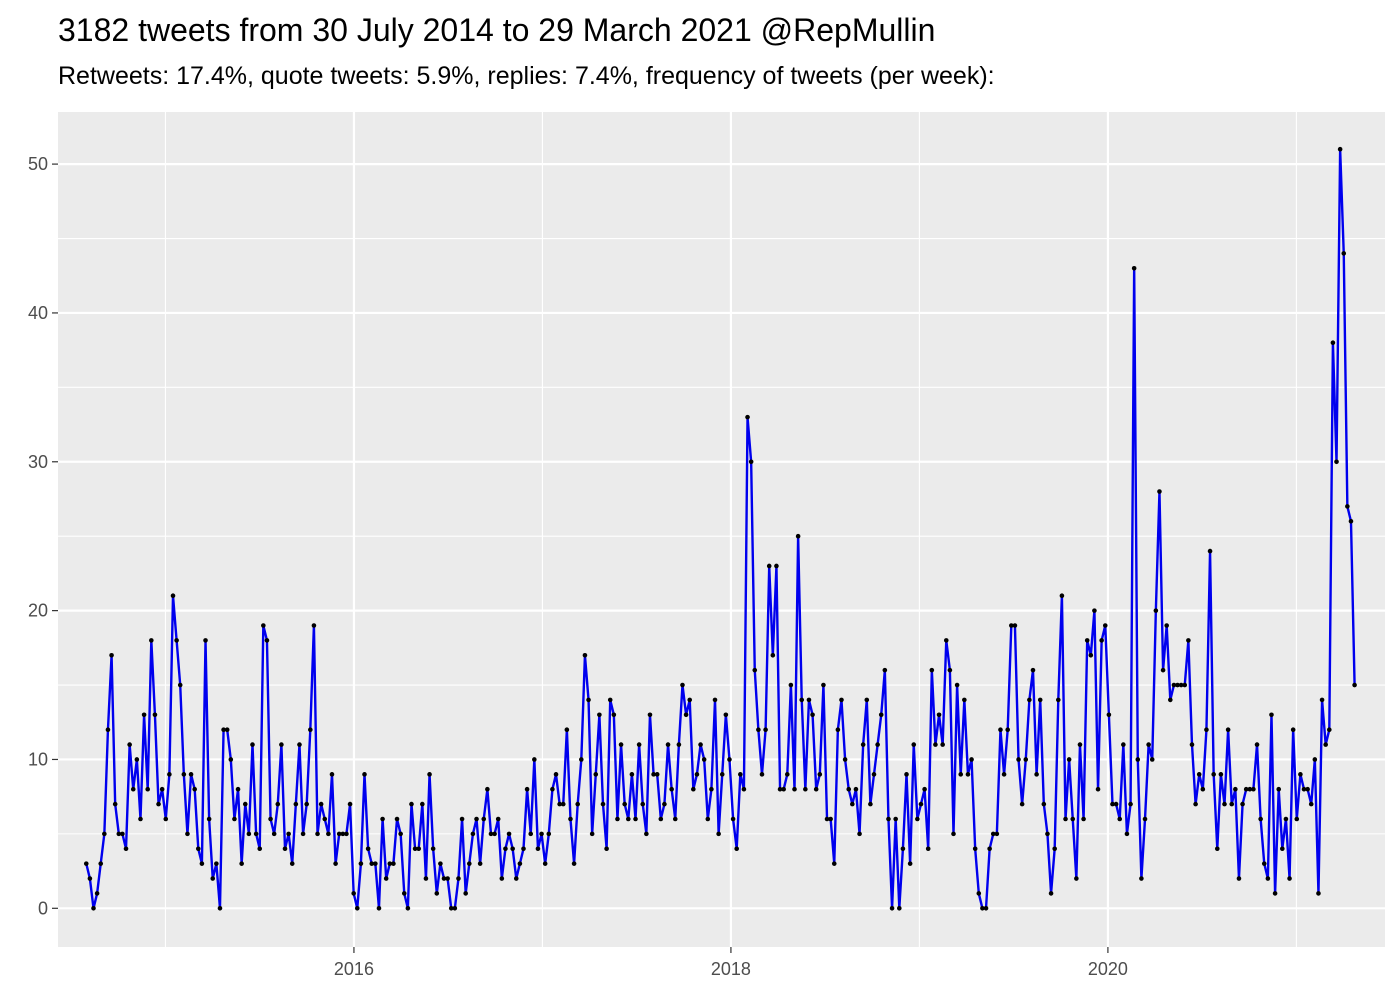 This screenshot has width=1400, height=1000. What do you see at coordinates (38, 313) in the screenshot?
I see `y-tick-label: 40` at bounding box center [38, 313].